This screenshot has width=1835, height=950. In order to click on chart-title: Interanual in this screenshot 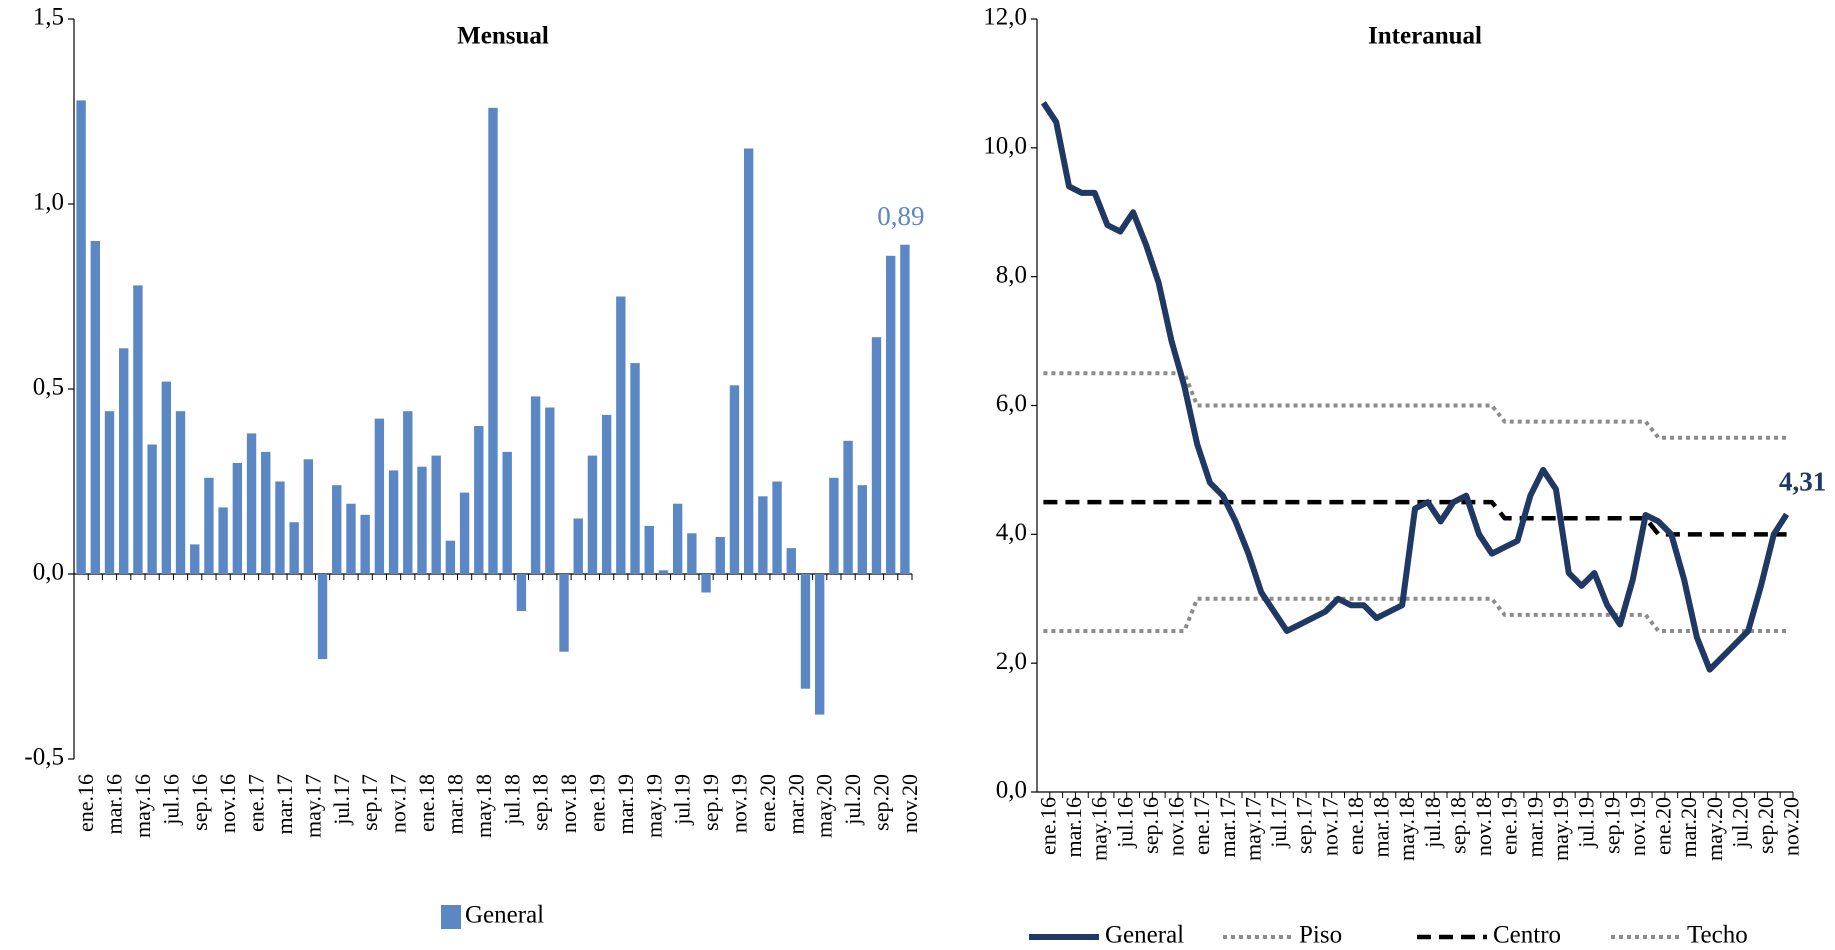, I will do `click(1425, 36)`.